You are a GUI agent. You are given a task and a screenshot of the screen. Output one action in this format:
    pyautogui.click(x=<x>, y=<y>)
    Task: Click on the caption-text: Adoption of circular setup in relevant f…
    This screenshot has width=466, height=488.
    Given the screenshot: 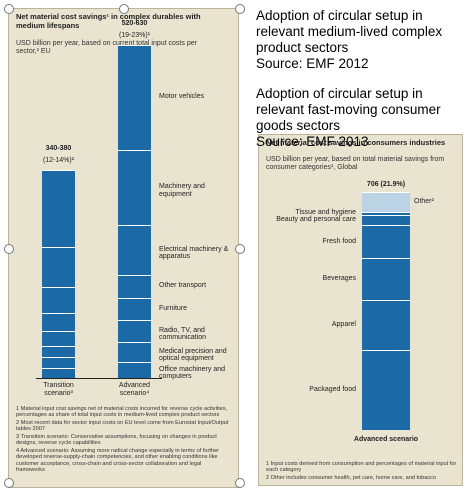 What is the action you would take?
    pyautogui.click(x=348, y=109)
    